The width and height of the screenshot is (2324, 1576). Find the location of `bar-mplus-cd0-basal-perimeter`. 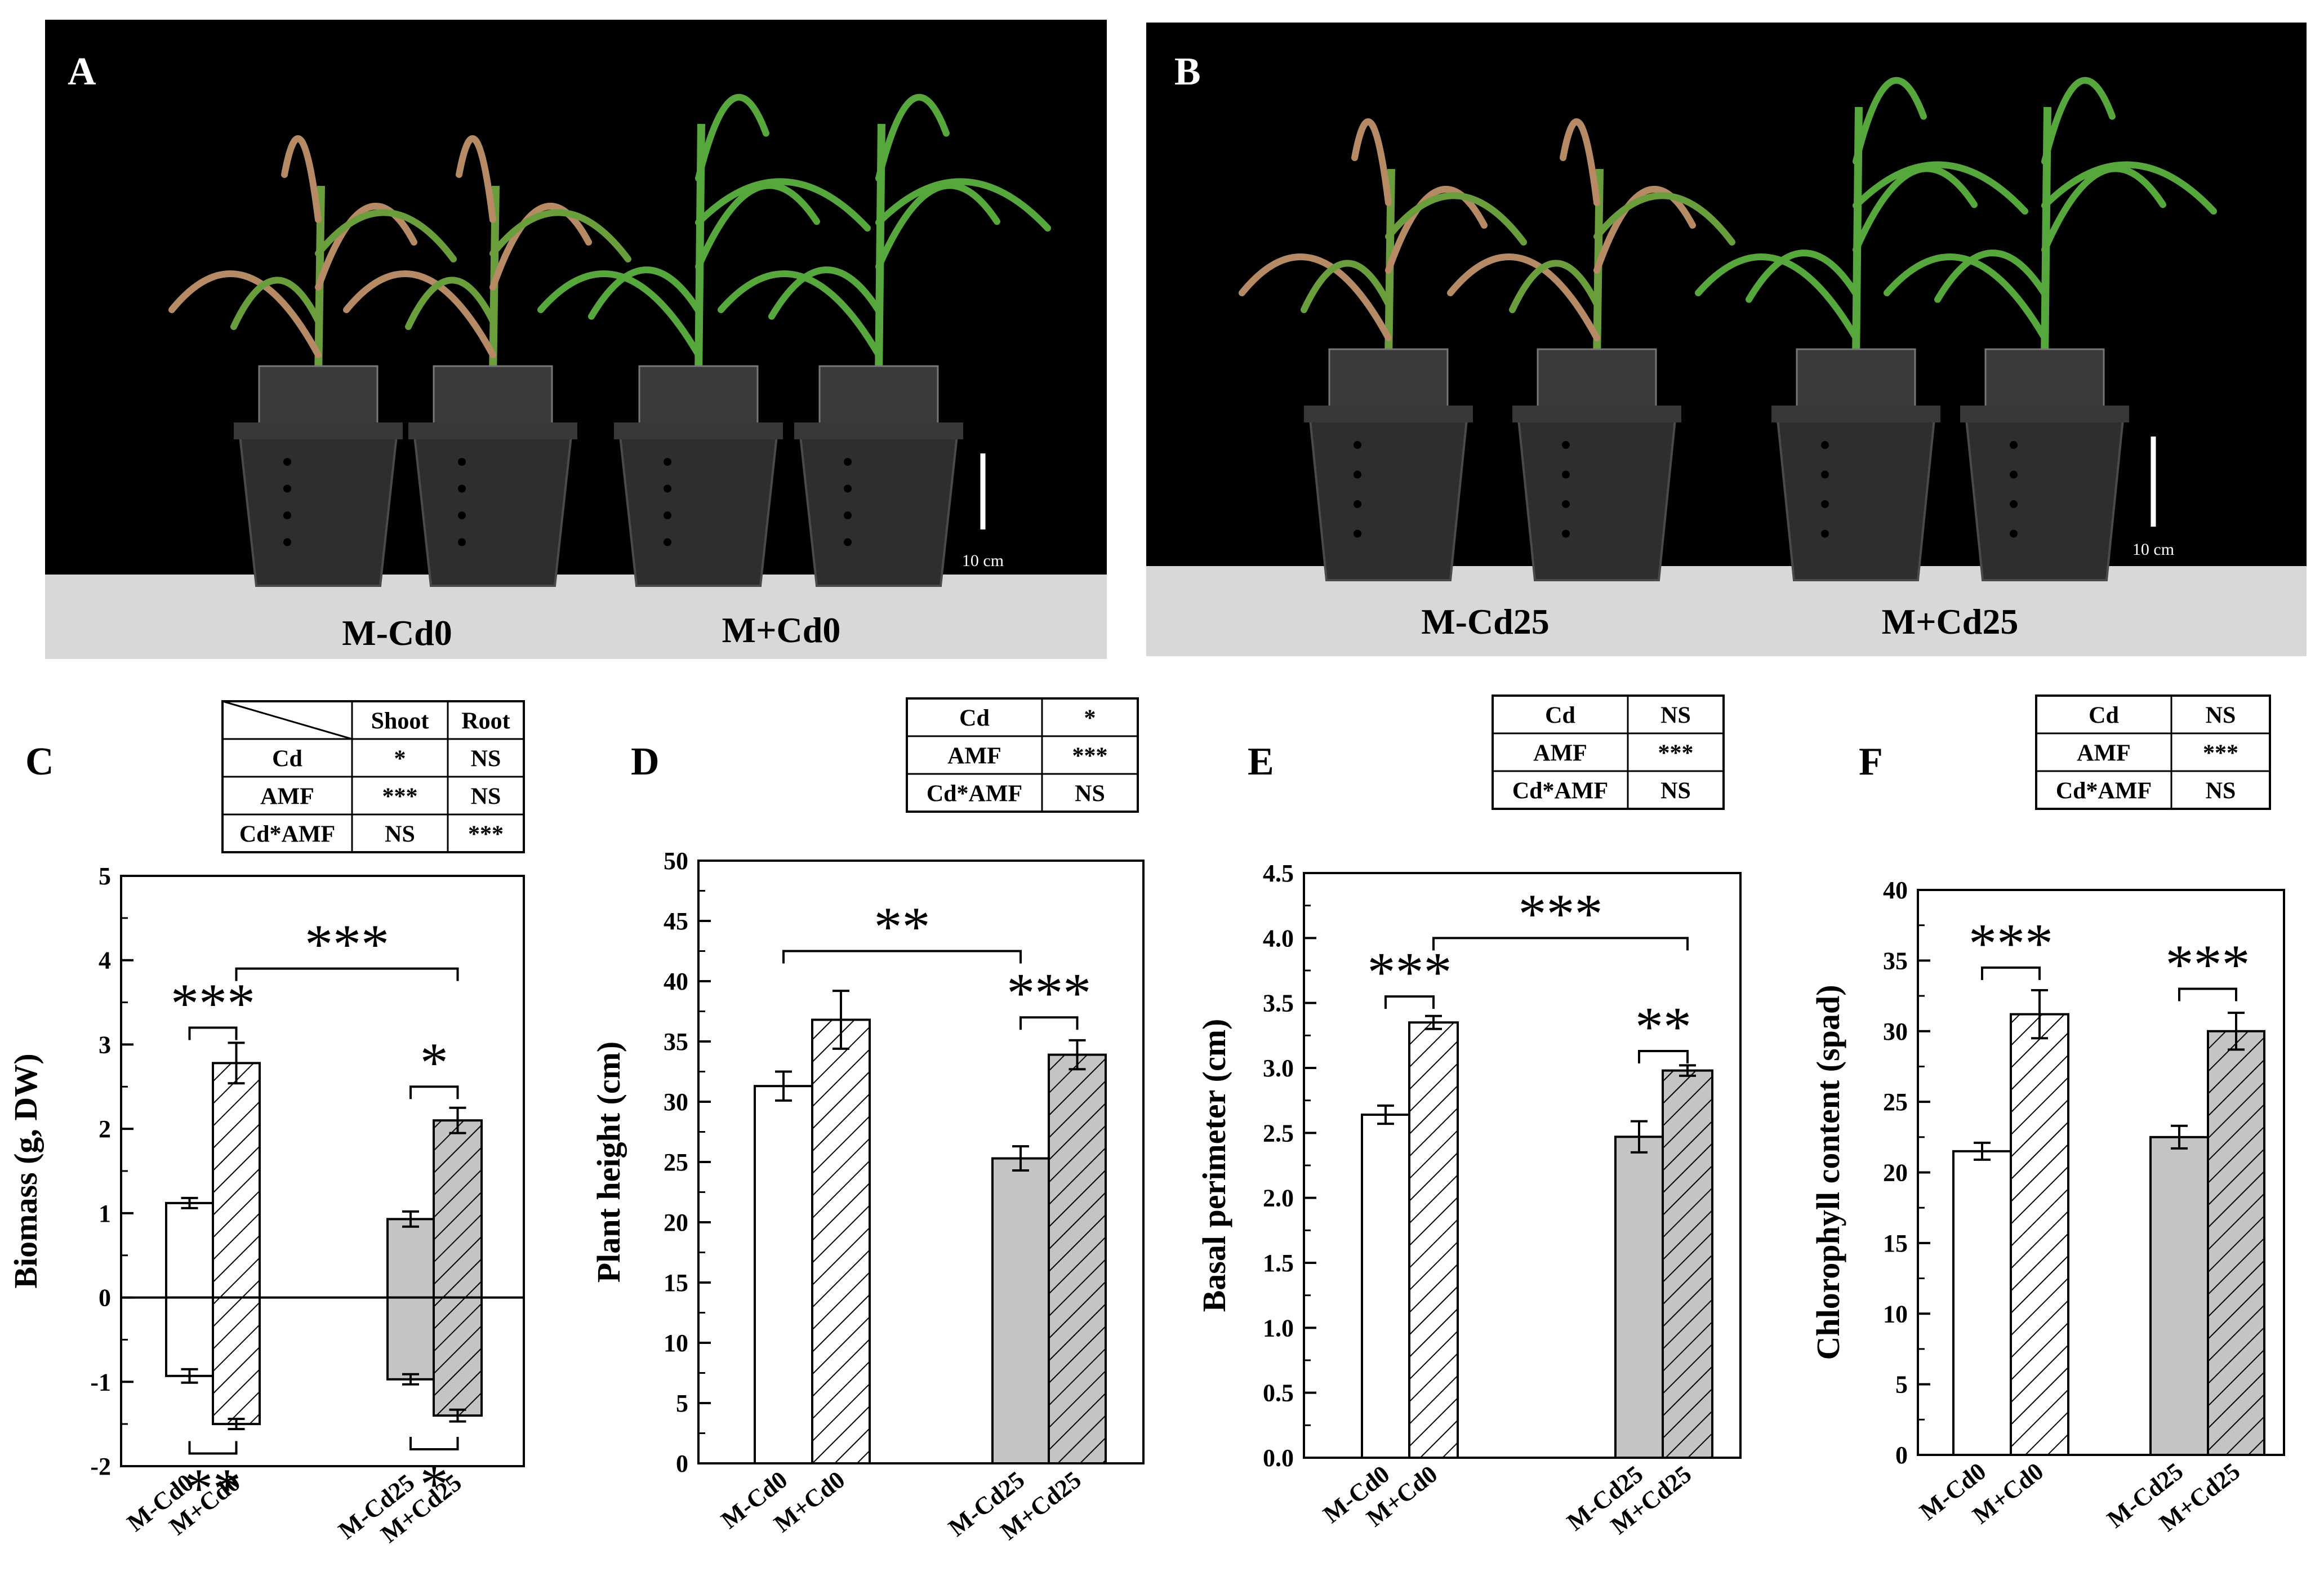

bar-mplus-cd0-basal-perimeter is located at coordinates (1434, 1240).